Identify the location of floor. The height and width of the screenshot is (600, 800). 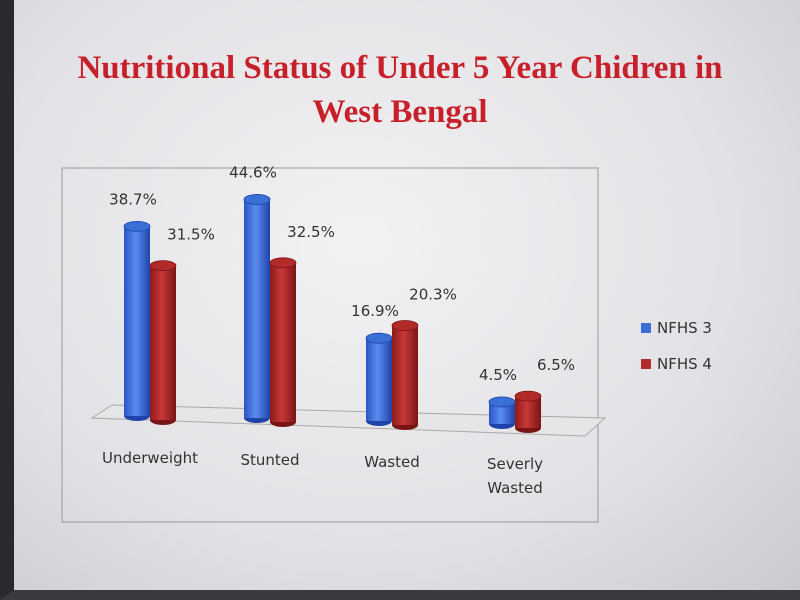
(348, 420).